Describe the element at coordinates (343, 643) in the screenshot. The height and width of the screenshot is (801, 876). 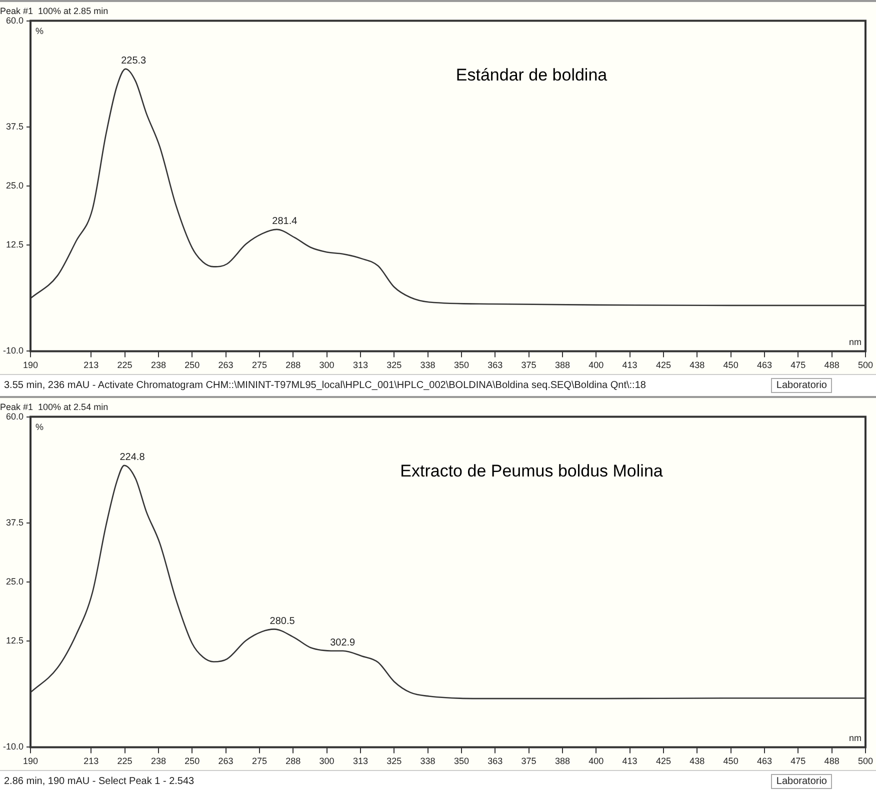
I see `annotation: 302.9` at that location.